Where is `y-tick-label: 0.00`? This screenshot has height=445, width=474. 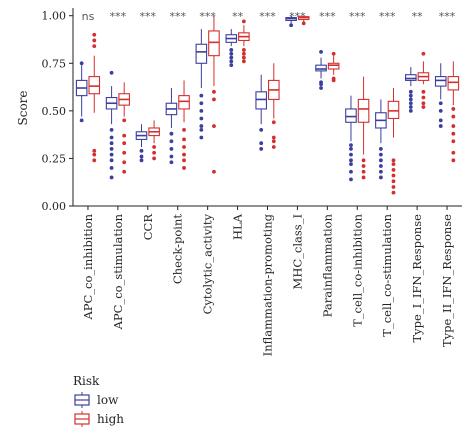 y-tick-label: 0.00 is located at coordinates (54, 206).